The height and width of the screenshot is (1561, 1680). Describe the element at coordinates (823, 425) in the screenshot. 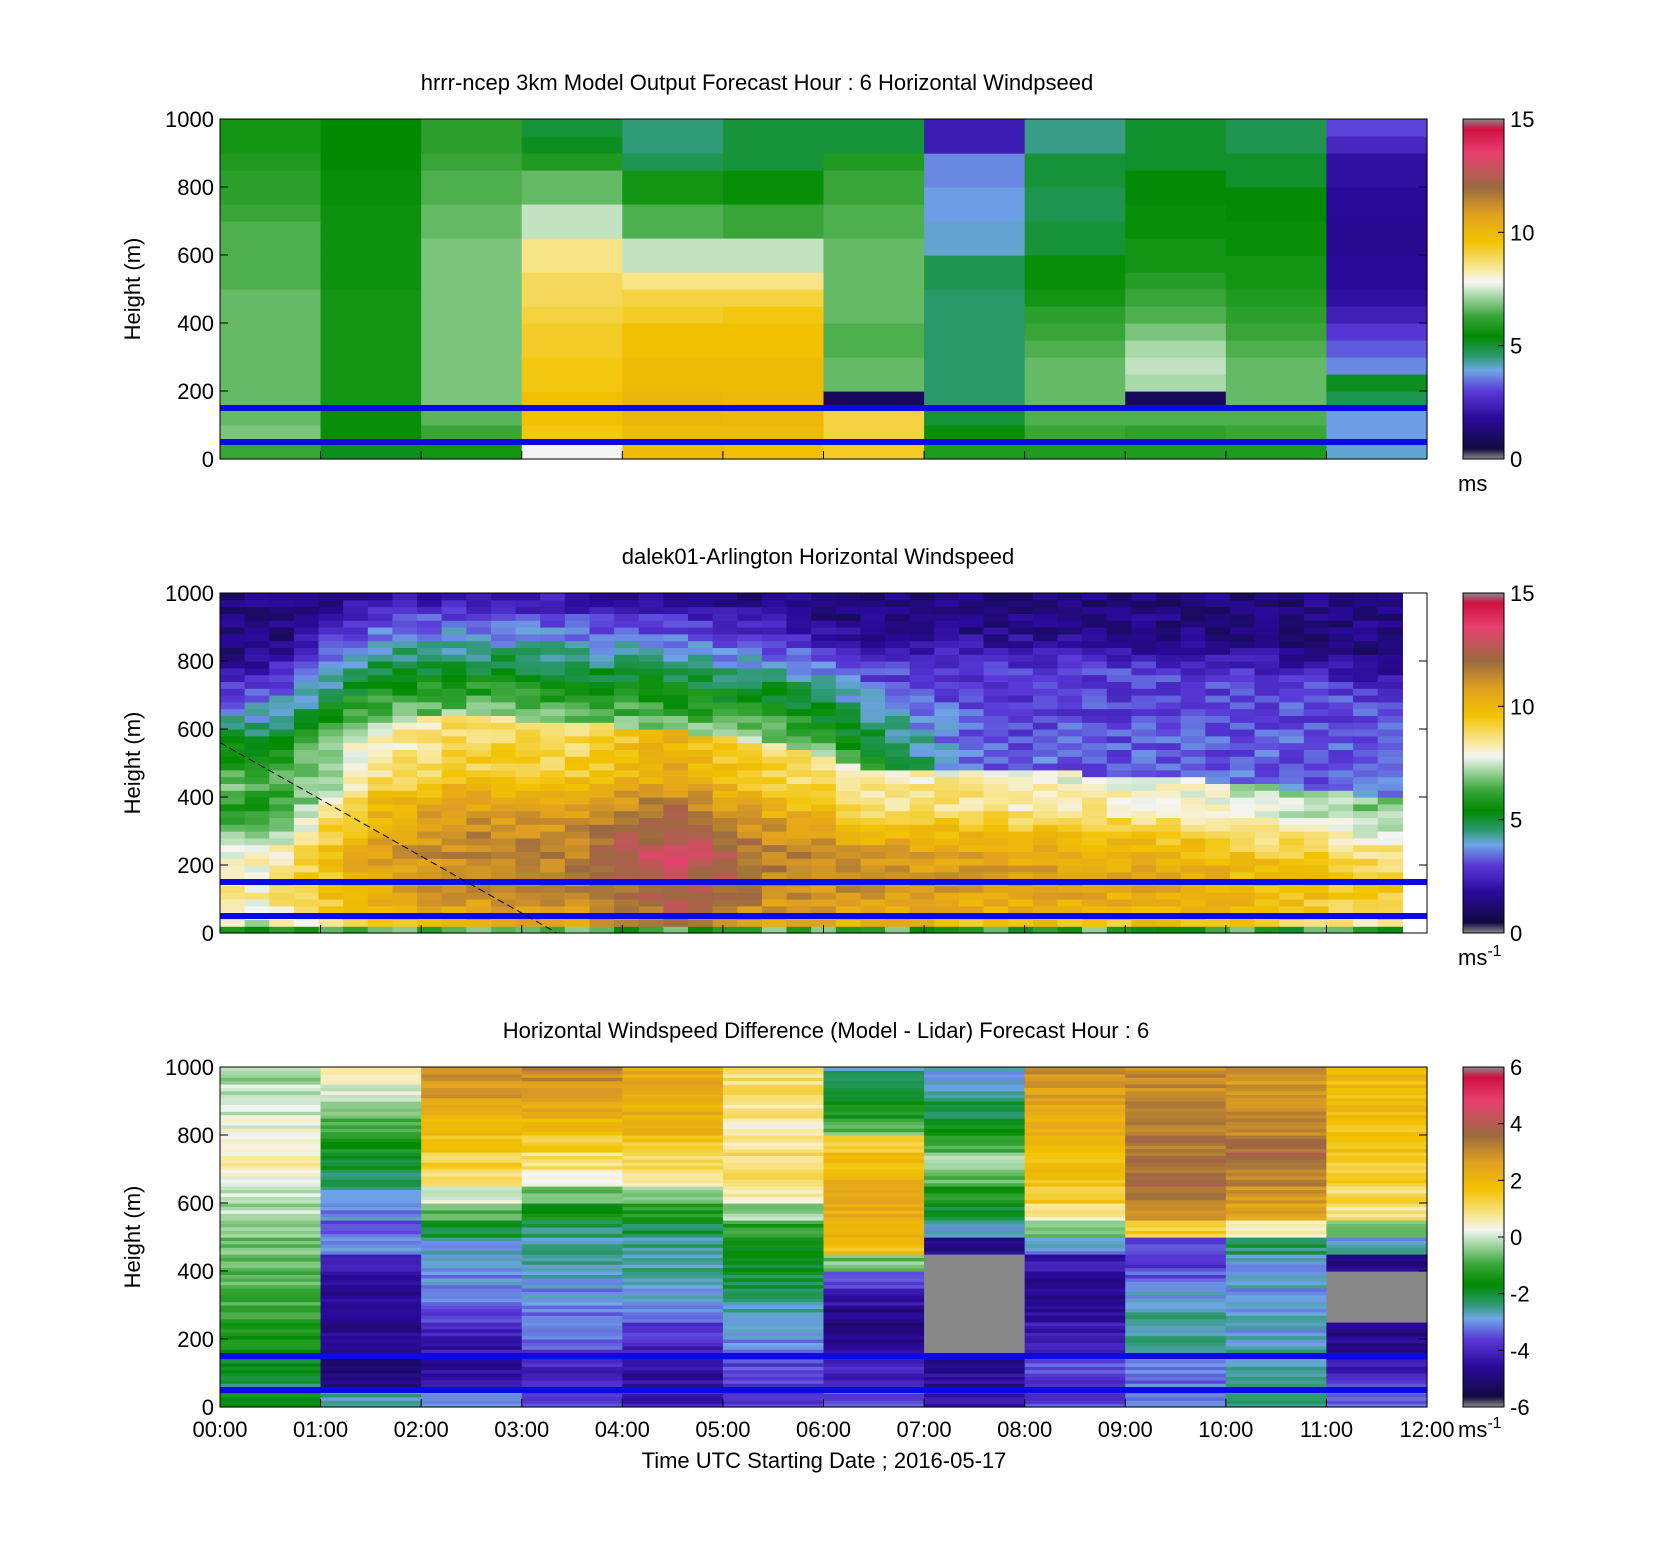

I see `panel-model-reference-lines` at that location.